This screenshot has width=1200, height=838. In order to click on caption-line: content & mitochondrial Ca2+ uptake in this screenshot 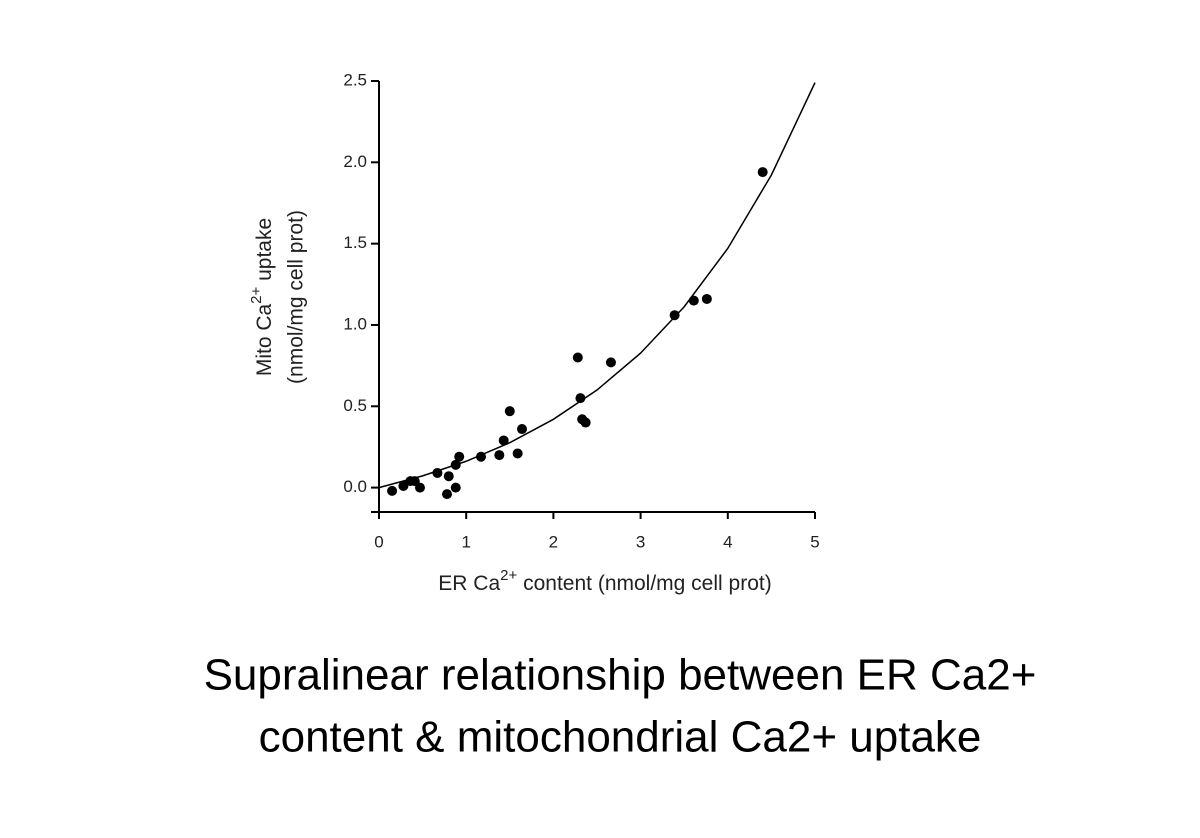, I will do `click(620, 737)`.